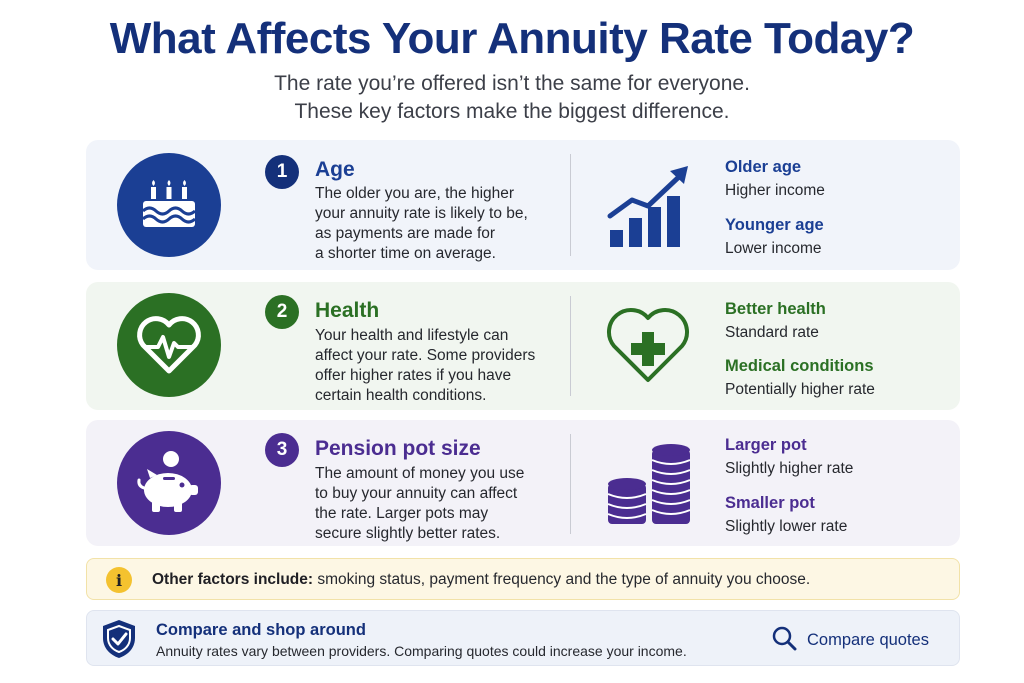  I want to click on search-icon, so click(784, 640).